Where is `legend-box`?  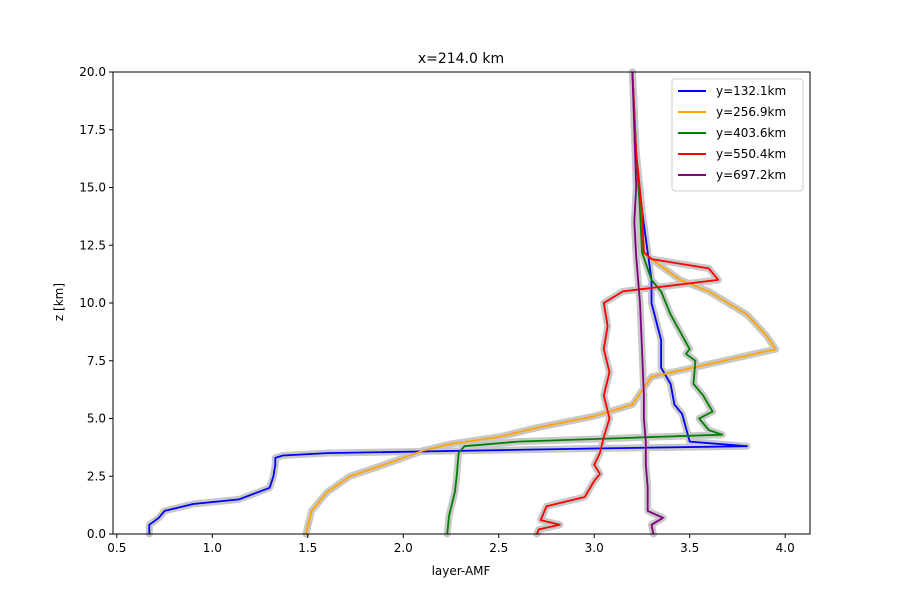
legend-box is located at coordinates (737, 135).